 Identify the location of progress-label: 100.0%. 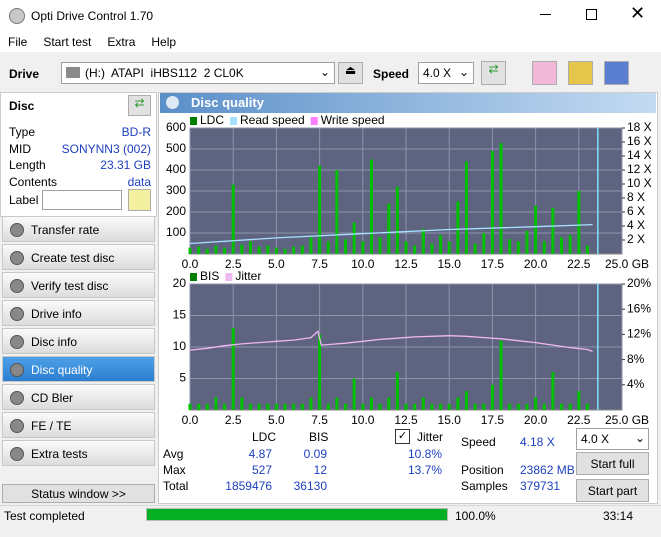
(475, 516).